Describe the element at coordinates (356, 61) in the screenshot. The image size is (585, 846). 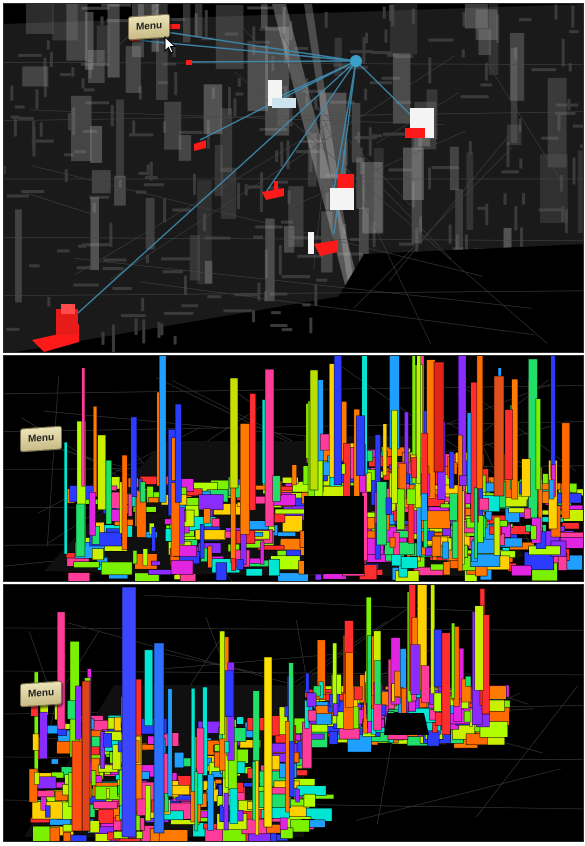
I see `hub-node-icon` at that location.